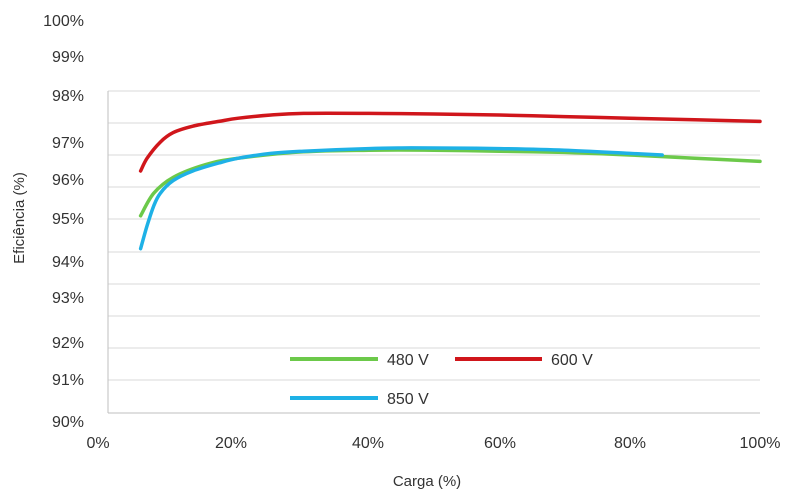  What do you see at coordinates (401, 198) in the screenshot?
I see `series-line-850-v` at bounding box center [401, 198].